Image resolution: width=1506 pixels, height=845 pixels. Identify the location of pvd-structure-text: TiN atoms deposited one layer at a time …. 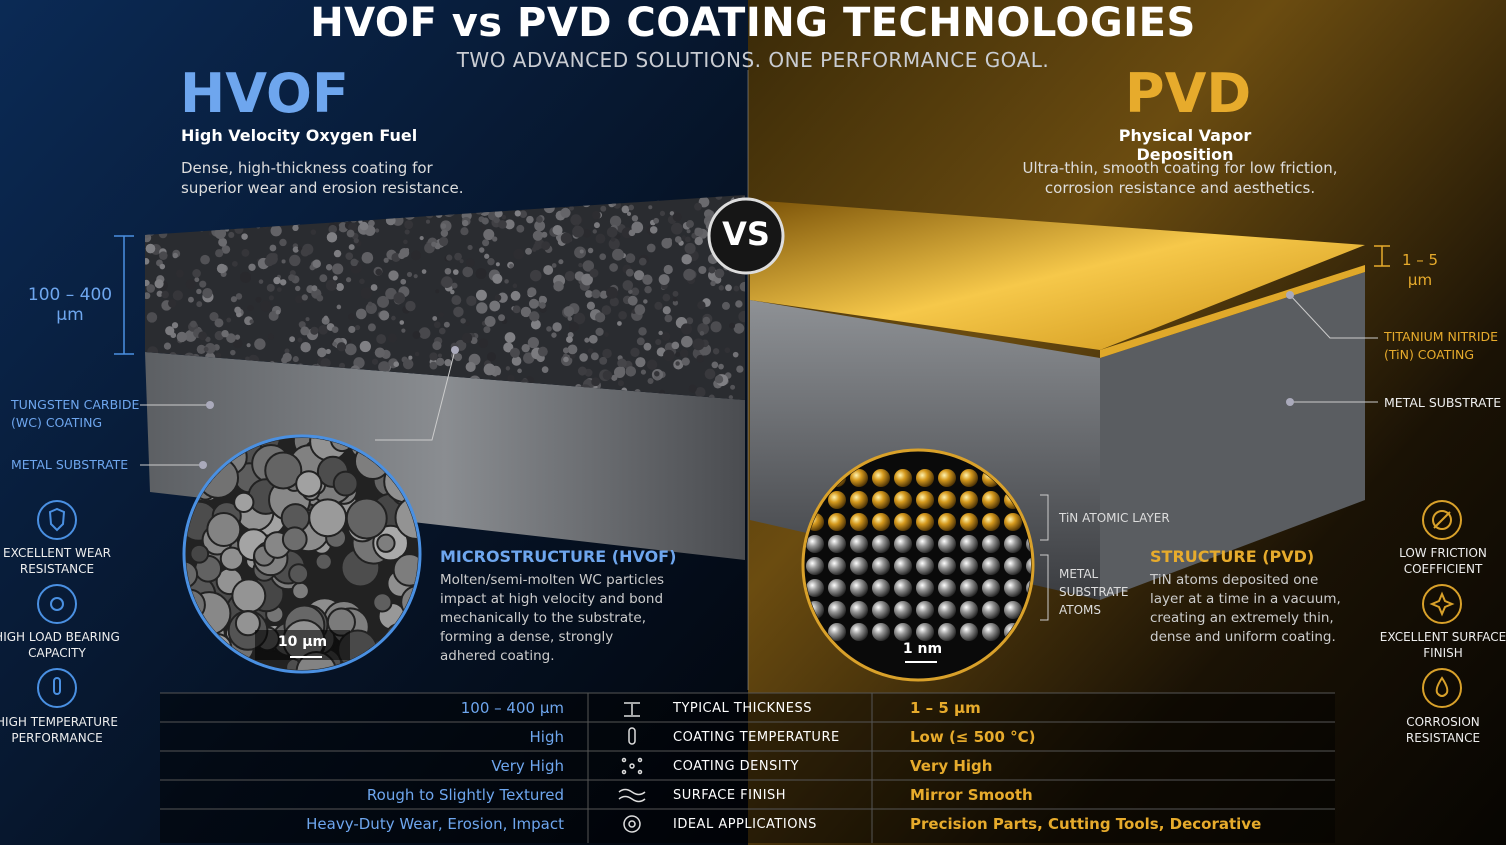
(1245, 608).